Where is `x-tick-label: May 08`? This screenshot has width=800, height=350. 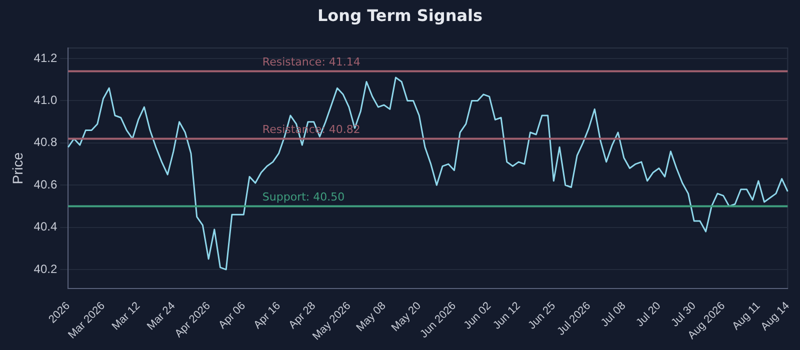
x-tick-label: May 08 is located at coordinates (371, 317).